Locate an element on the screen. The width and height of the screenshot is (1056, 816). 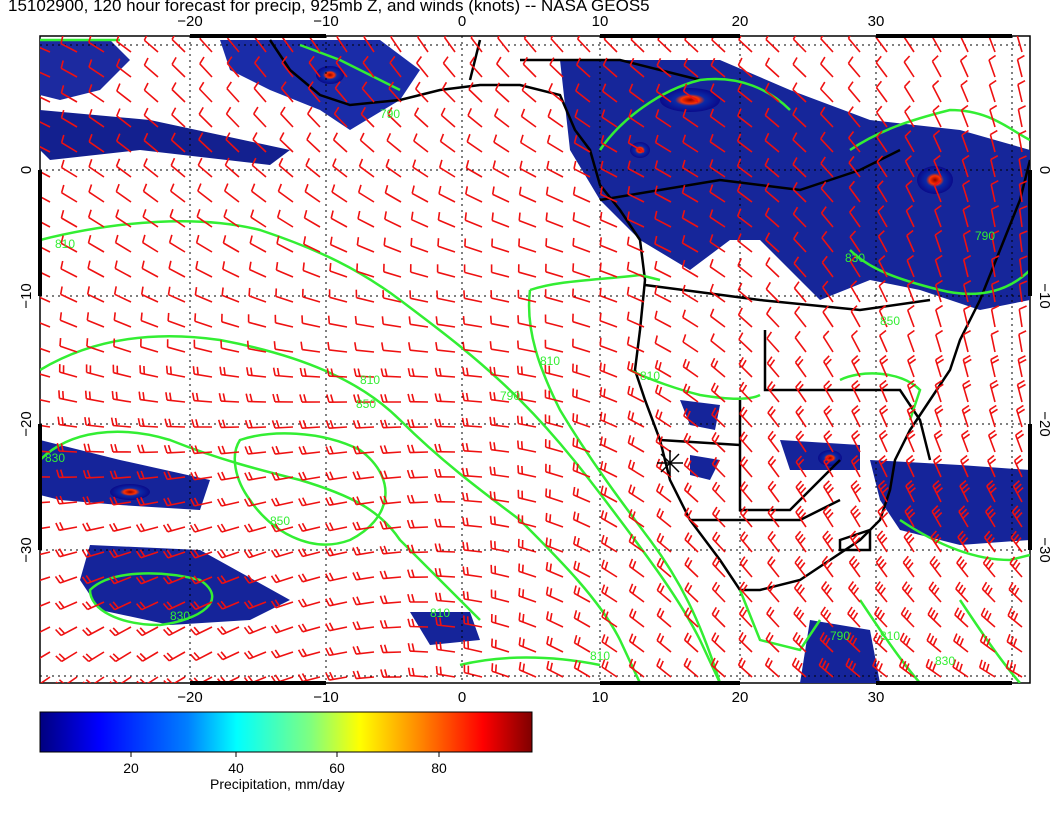
precip-core is located at coordinates (690, 100).